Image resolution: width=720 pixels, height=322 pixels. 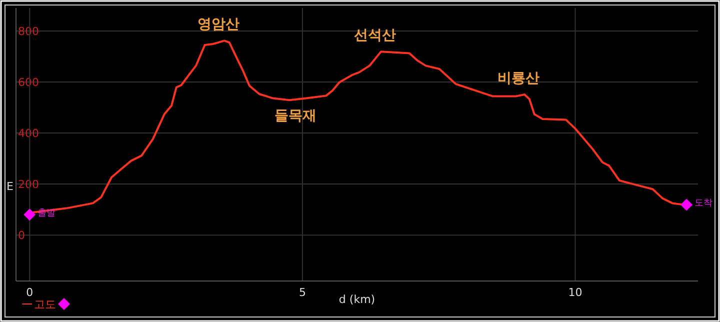 What do you see at coordinates (21, 235) in the screenshot?
I see `y-tick-label: 0` at bounding box center [21, 235].